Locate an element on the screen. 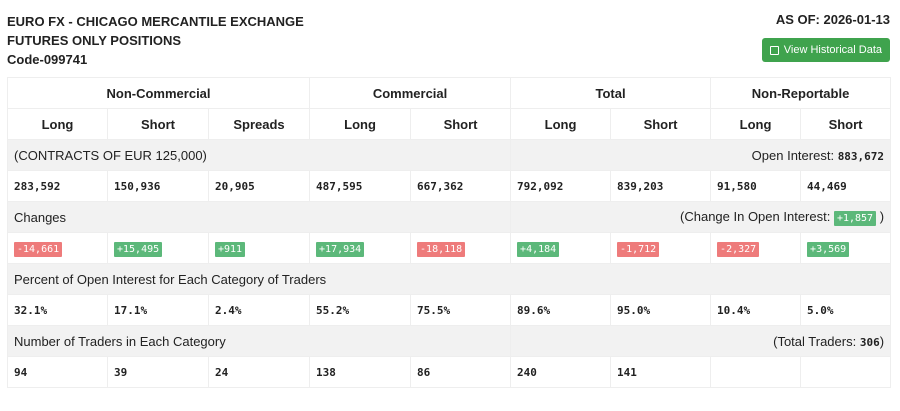 This screenshot has height=411, width=900. group-header: Non-Commercial is located at coordinates (158, 93).